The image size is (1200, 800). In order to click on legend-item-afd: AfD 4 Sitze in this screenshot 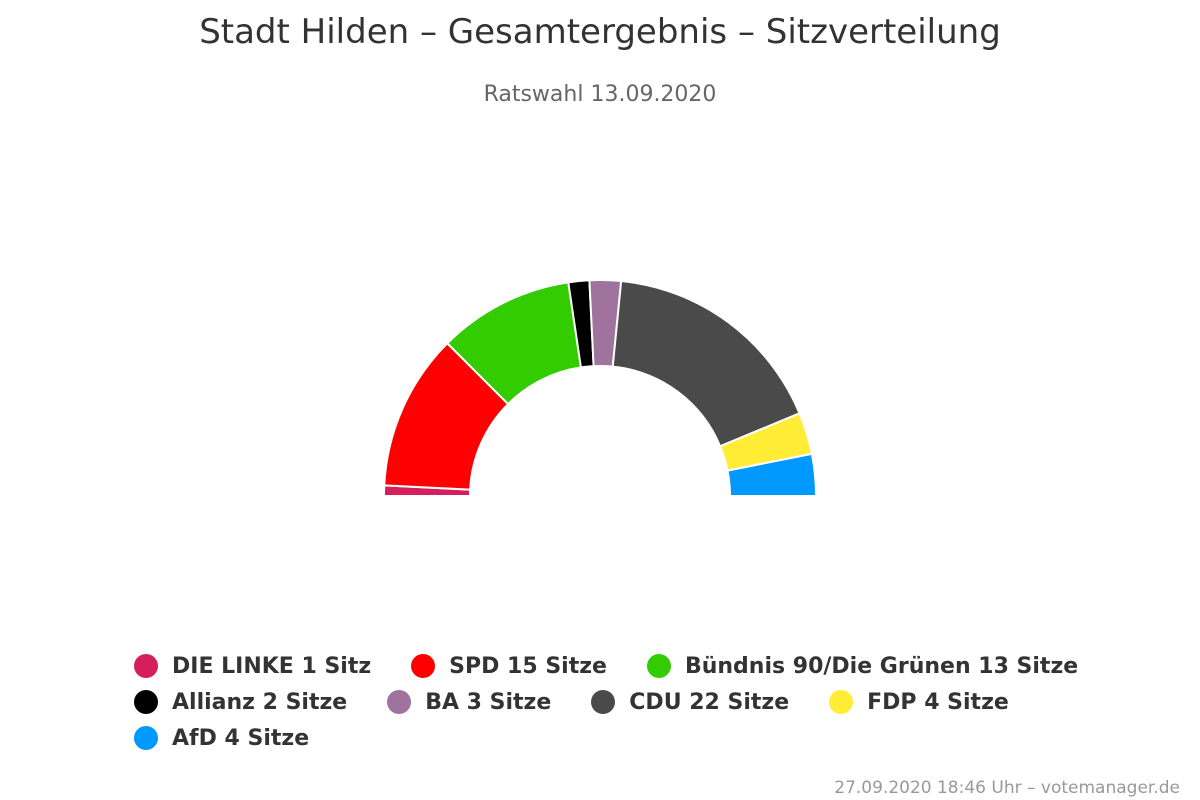, I will do `click(221, 738)`.